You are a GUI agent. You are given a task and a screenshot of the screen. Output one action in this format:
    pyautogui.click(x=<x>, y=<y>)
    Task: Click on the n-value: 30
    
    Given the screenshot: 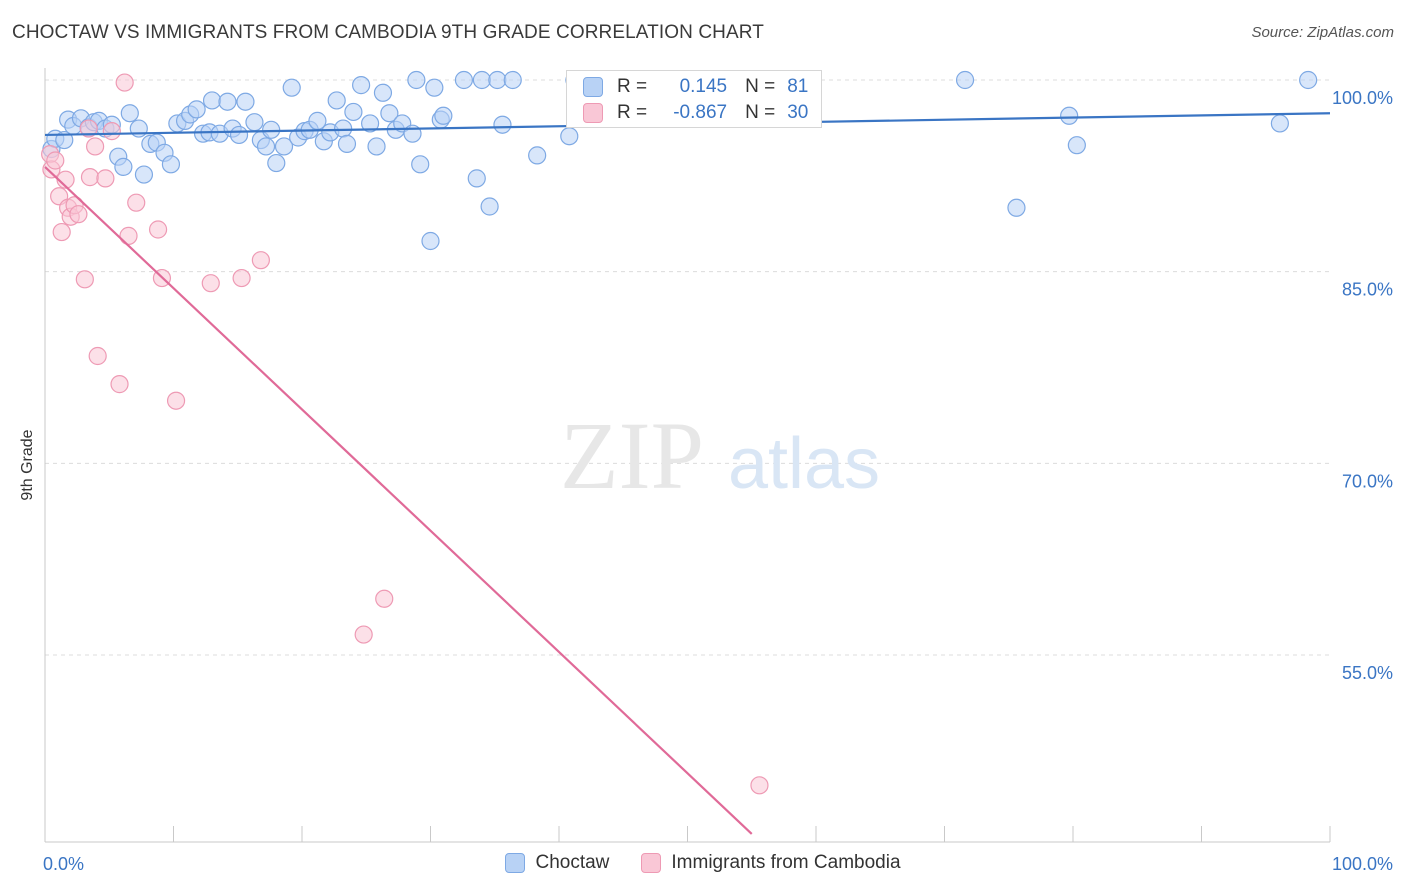 What is the action you would take?
    pyautogui.click(x=798, y=112)
    